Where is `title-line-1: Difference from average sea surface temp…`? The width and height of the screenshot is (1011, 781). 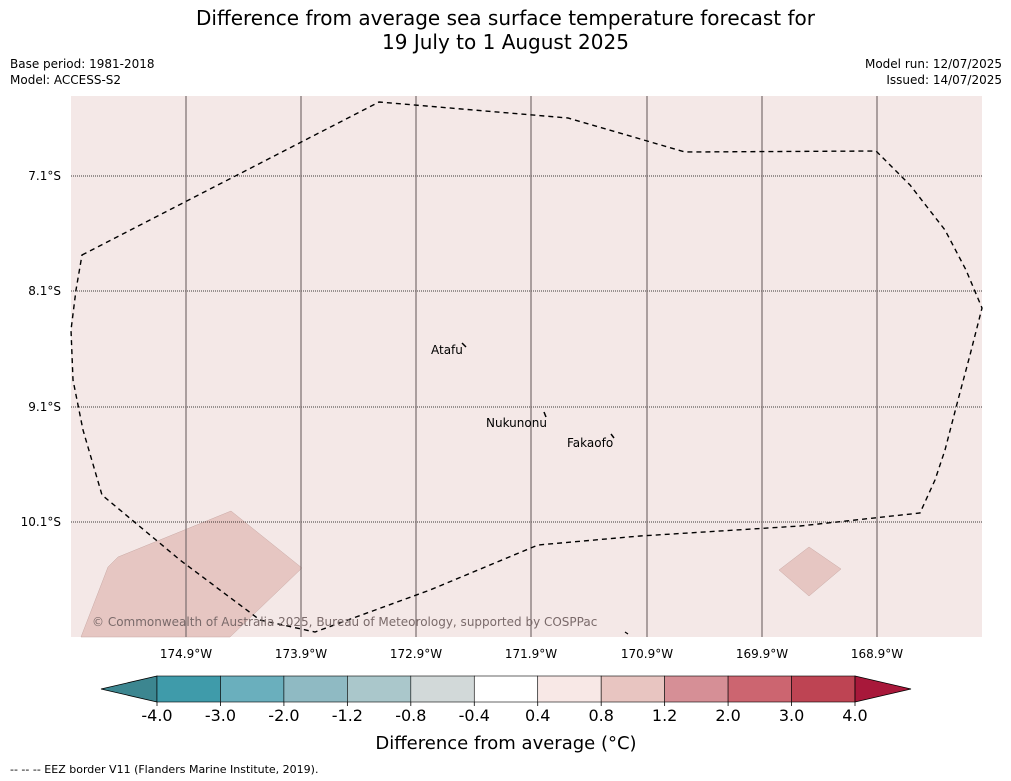
title-line-1: Difference from average sea surface temp… is located at coordinates (505, 18).